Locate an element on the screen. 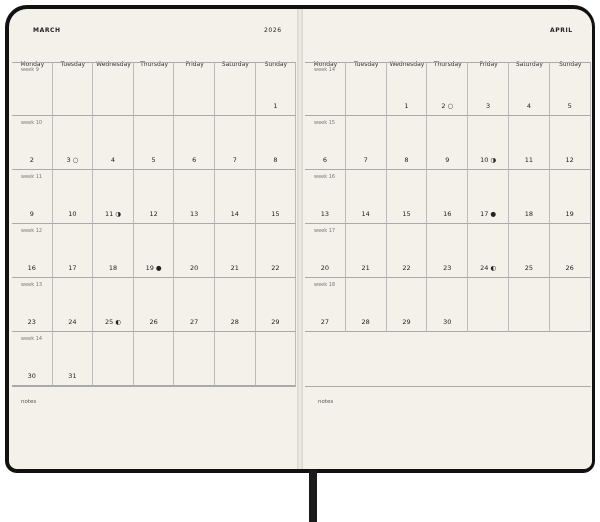  day-cell: 25 is located at coordinates (529, 251).